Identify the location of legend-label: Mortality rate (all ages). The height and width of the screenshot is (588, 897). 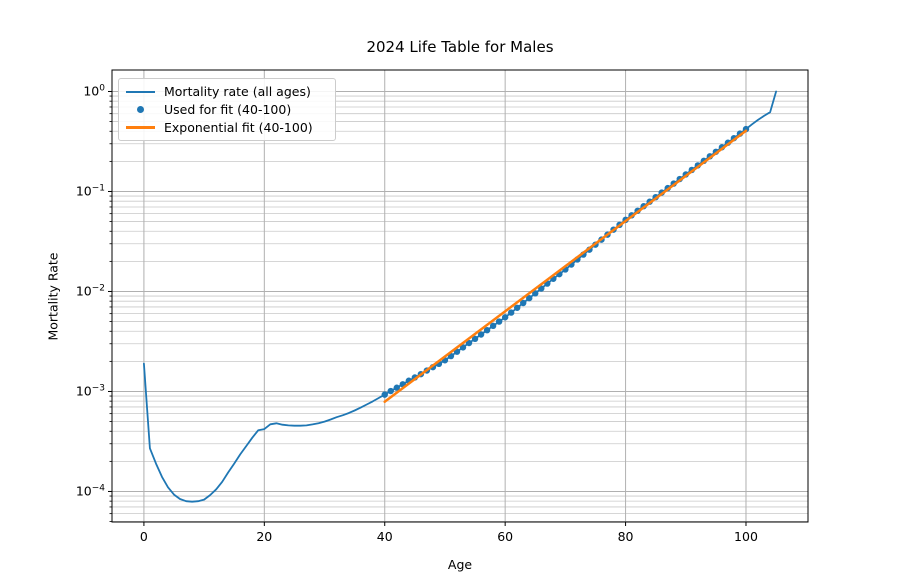
(237, 92).